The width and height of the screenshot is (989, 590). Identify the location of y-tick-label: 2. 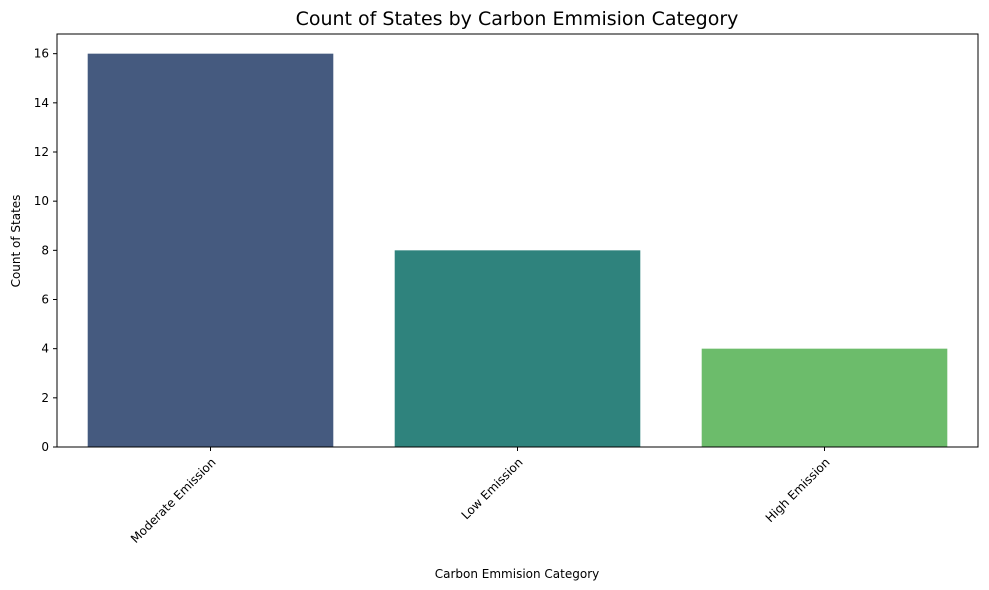
(45, 398).